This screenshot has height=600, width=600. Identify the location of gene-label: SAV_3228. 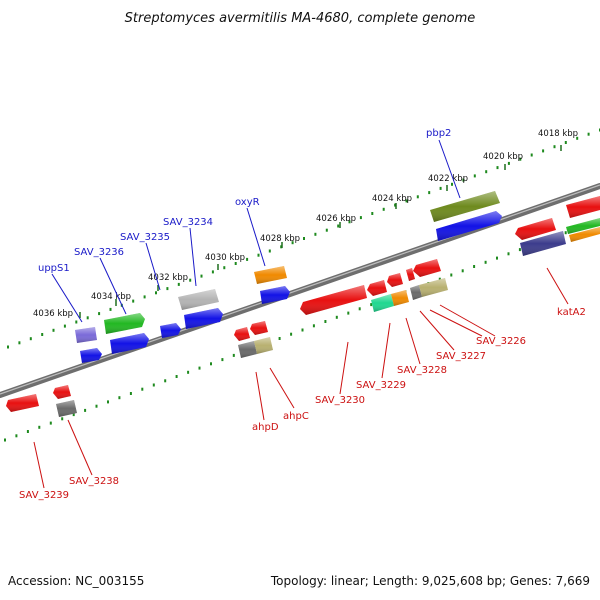
(422, 370).